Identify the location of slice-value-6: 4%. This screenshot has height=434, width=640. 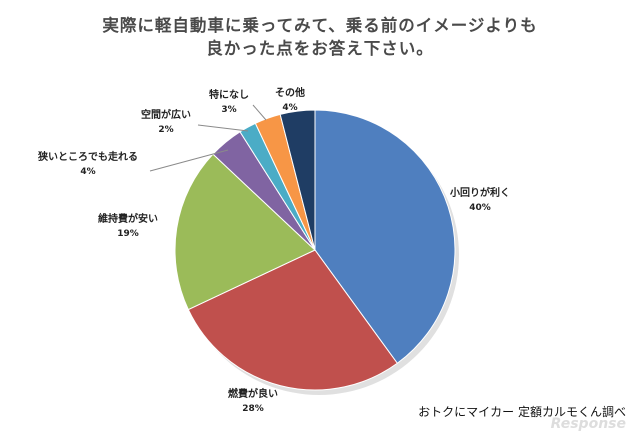
(289, 108).